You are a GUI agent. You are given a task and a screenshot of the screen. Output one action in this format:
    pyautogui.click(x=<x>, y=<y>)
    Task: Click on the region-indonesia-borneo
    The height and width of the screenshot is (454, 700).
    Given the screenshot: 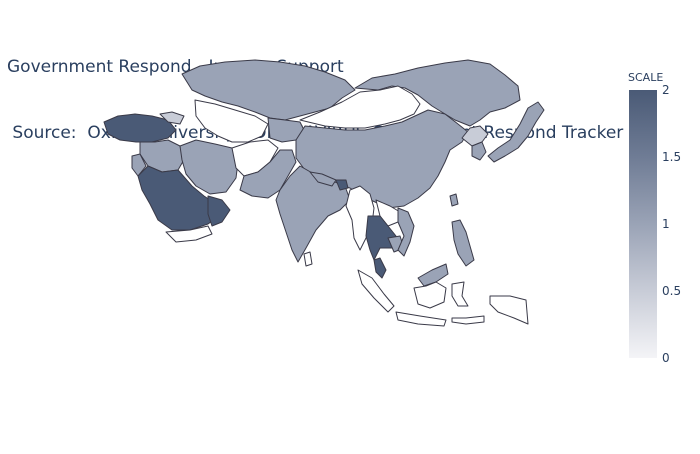 What is the action you would take?
    pyautogui.click(x=430, y=295)
    